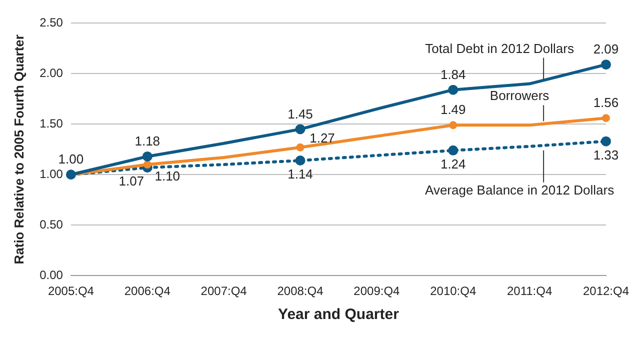  I want to click on x-tick-label: 2007:Q4, so click(224, 291).